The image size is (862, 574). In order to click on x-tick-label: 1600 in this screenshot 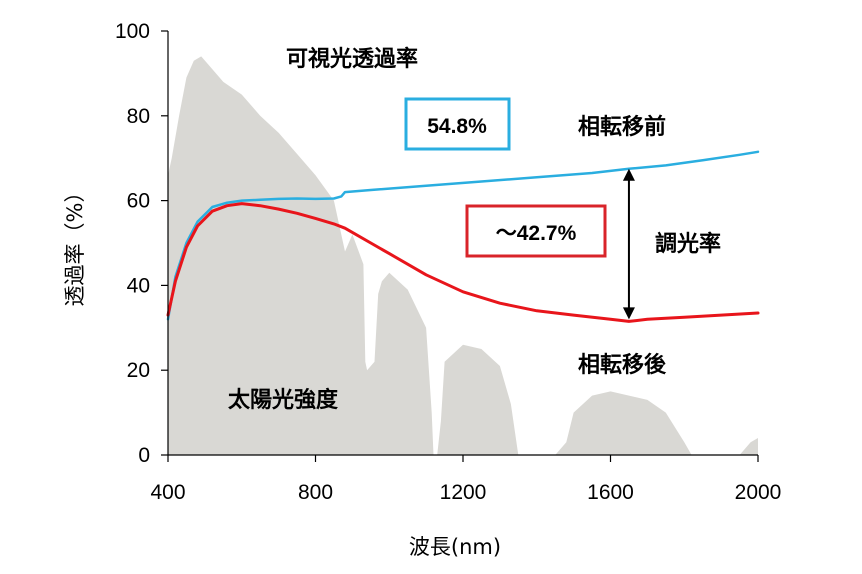, I will do `click(610, 492)`.